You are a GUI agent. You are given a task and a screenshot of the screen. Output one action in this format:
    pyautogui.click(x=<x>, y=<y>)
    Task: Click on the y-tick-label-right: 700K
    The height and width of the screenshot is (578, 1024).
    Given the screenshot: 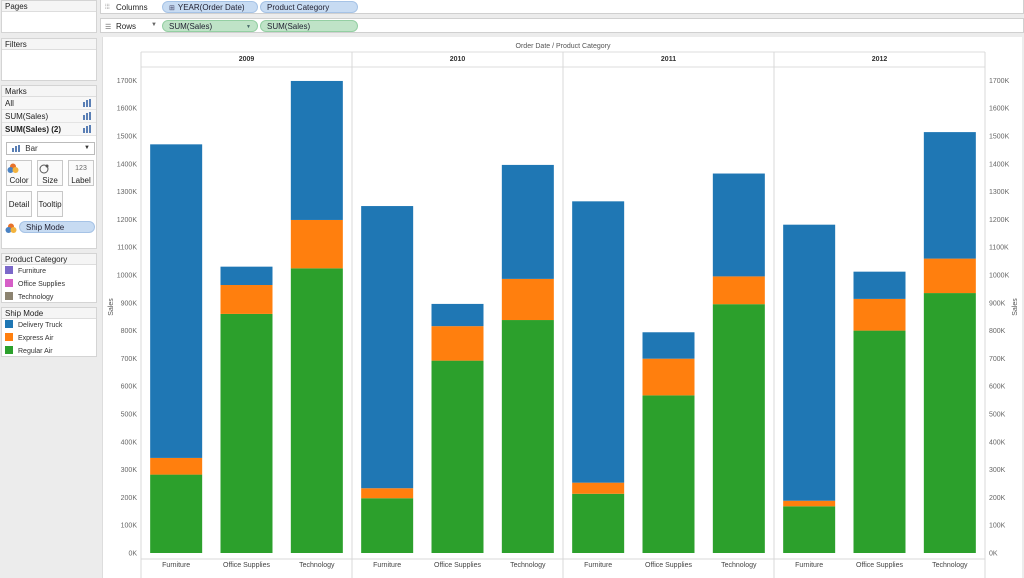 What is the action you would take?
    pyautogui.click(x=997, y=359)
    